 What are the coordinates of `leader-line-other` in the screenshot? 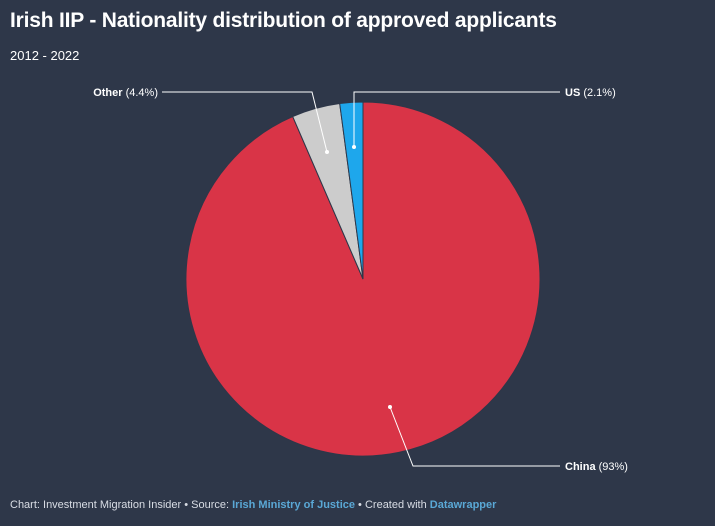 It's located at (245, 122).